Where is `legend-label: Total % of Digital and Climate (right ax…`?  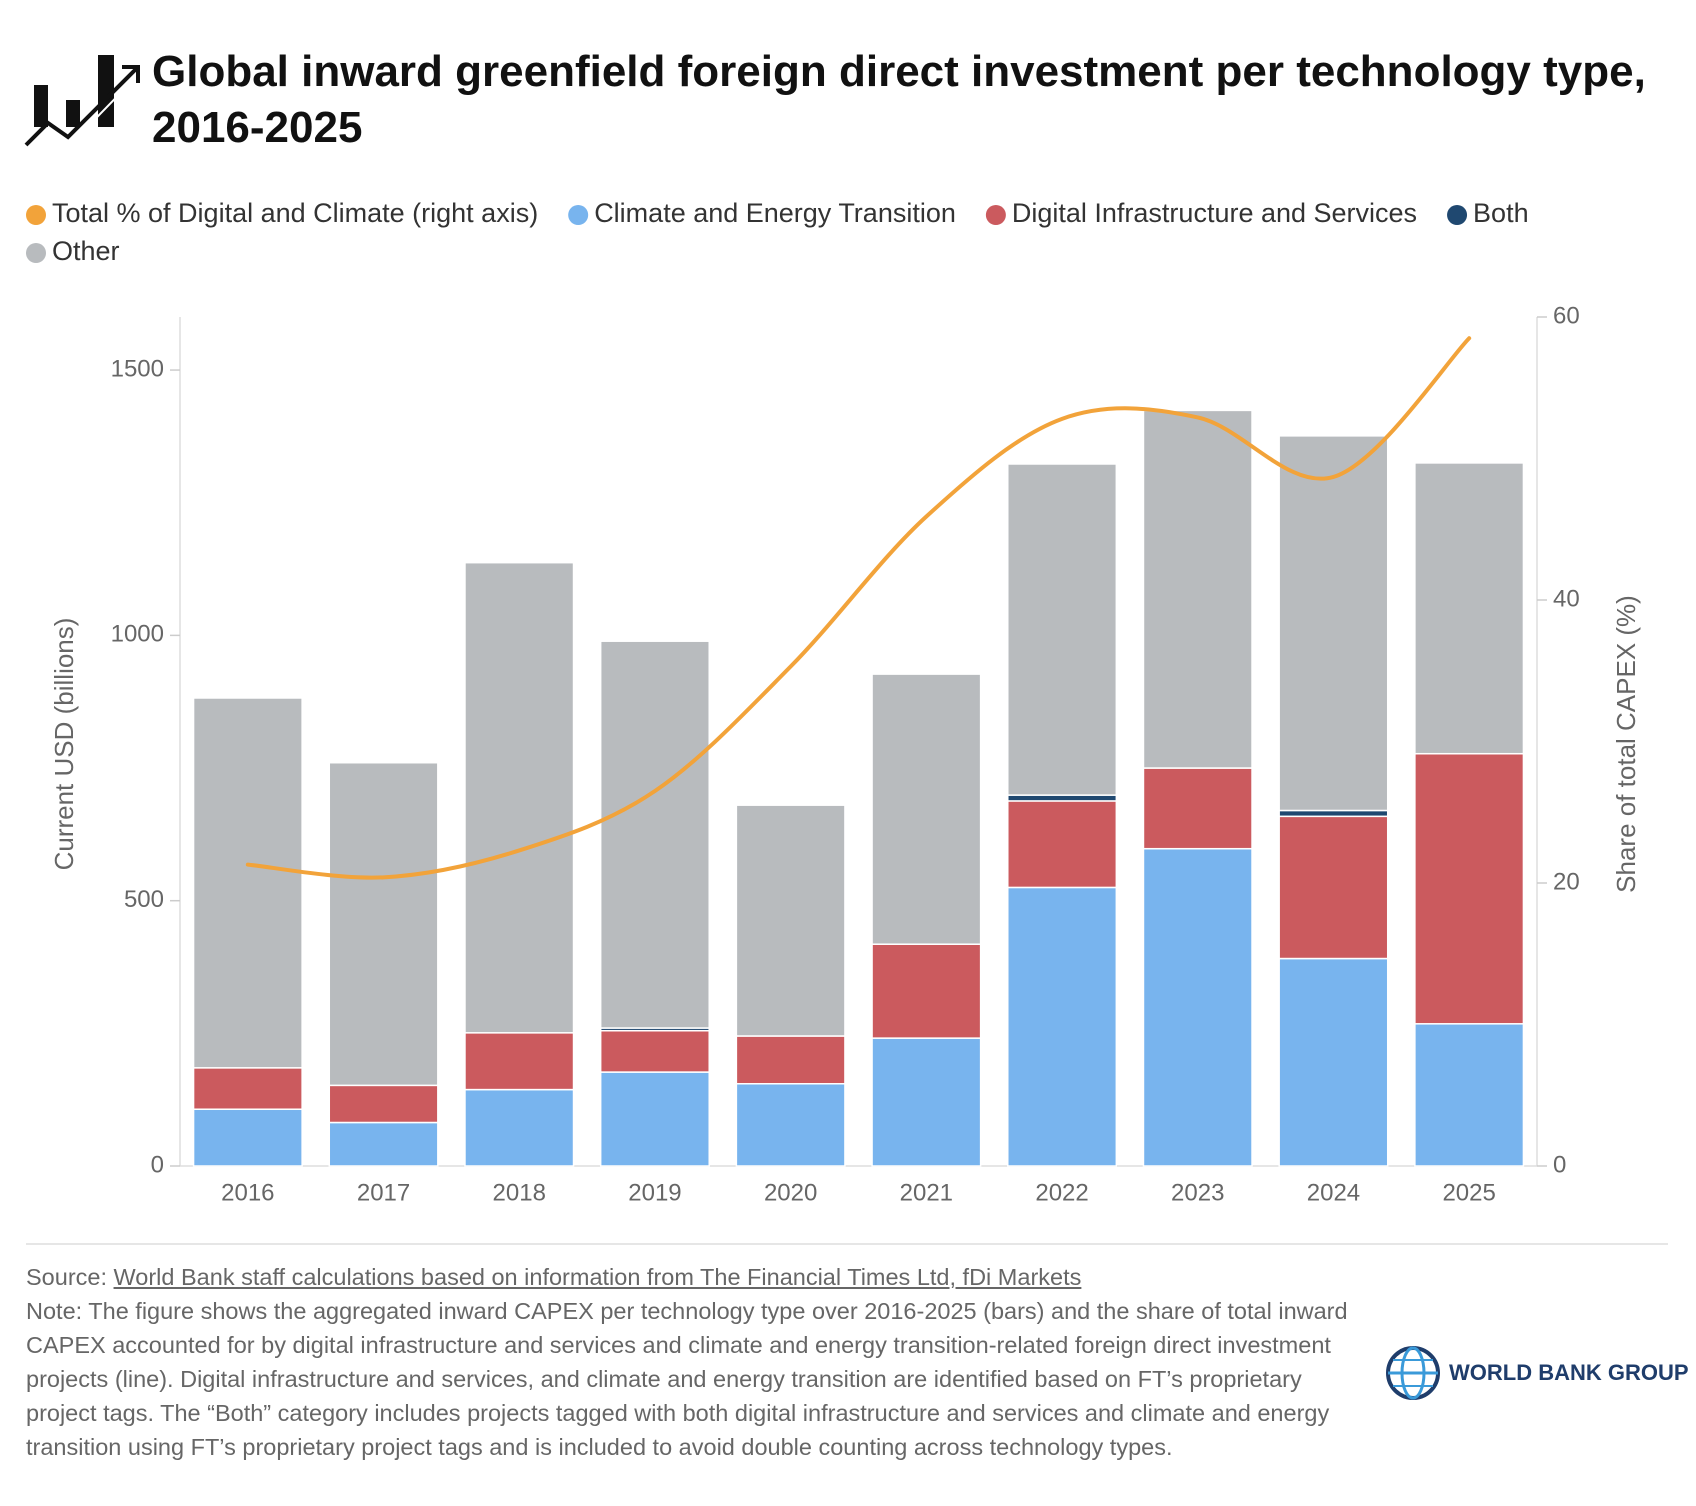
legend-label: Total % of Digital and Climate (right ax… is located at coordinates (295, 213).